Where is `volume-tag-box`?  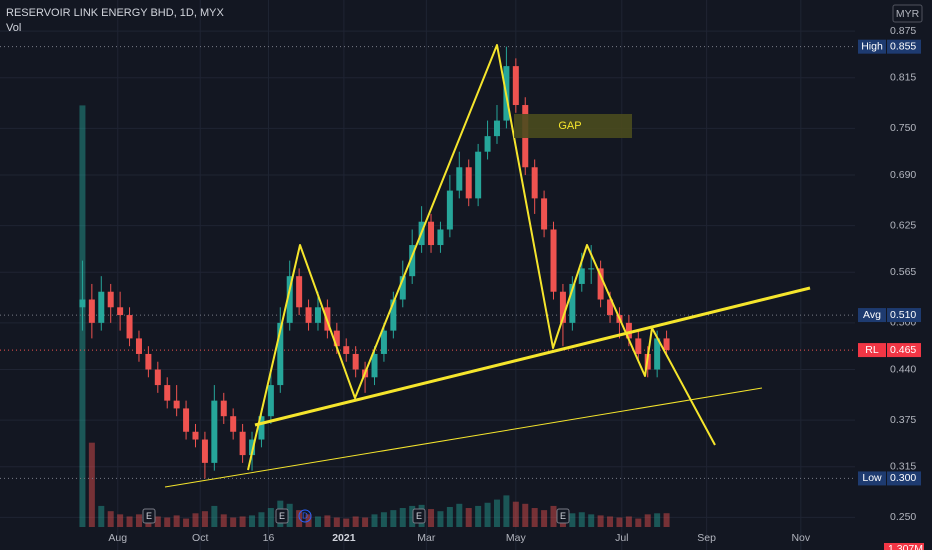
volume-tag-box is located at coordinates (904, 546).